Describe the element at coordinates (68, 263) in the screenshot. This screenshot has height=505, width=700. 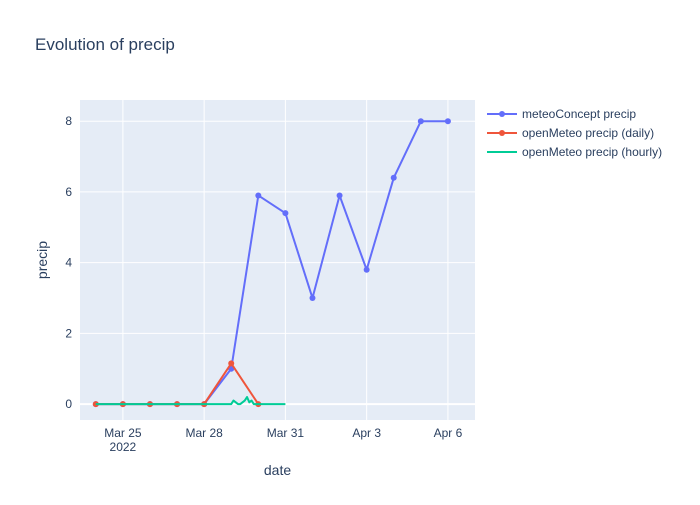
I see `y-tick-label: 4` at that location.